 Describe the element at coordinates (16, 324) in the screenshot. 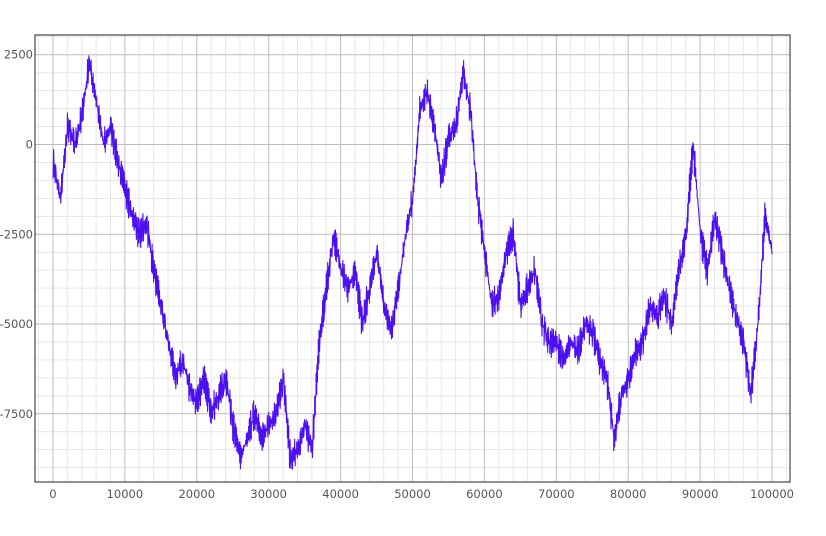

I see `y-tick-label: -5000` at that location.